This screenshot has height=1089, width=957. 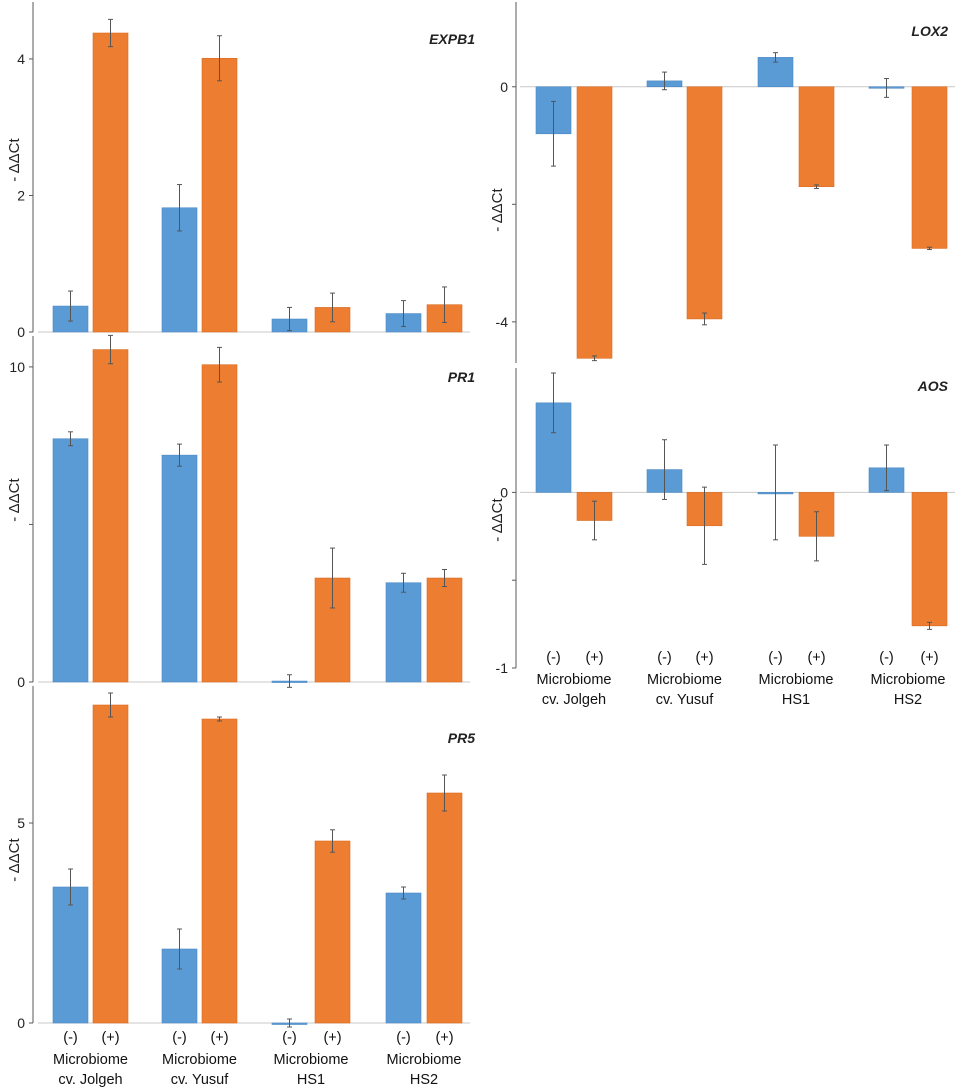 What do you see at coordinates (933, 386) in the screenshot?
I see `gene-label: AOS` at bounding box center [933, 386].